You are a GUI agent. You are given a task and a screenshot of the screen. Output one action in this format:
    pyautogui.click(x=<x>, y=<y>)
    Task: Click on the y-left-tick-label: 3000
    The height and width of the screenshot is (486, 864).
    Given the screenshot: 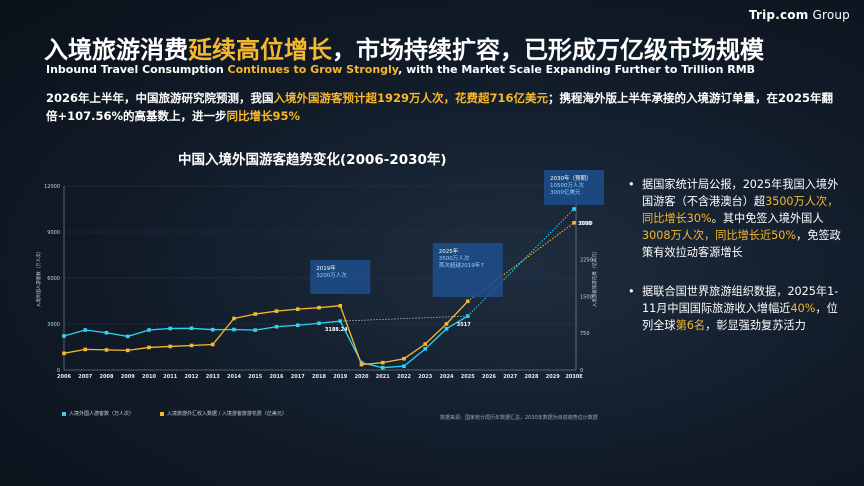 What is the action you would take?
    pyautogui.click(x=53, y=325)
    